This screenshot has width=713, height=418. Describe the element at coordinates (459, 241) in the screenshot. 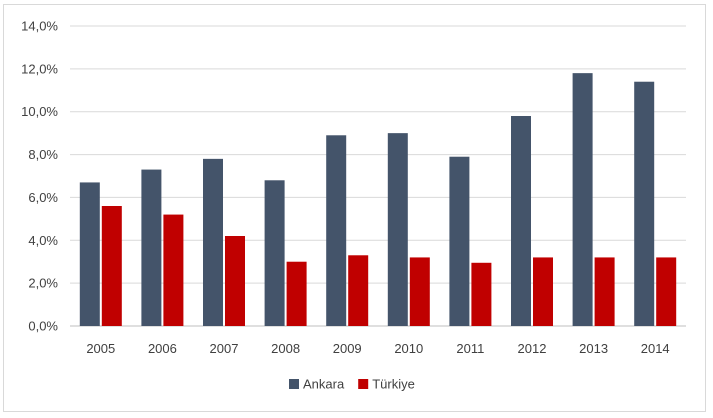

I see `bar-ankara-2011` at that location.